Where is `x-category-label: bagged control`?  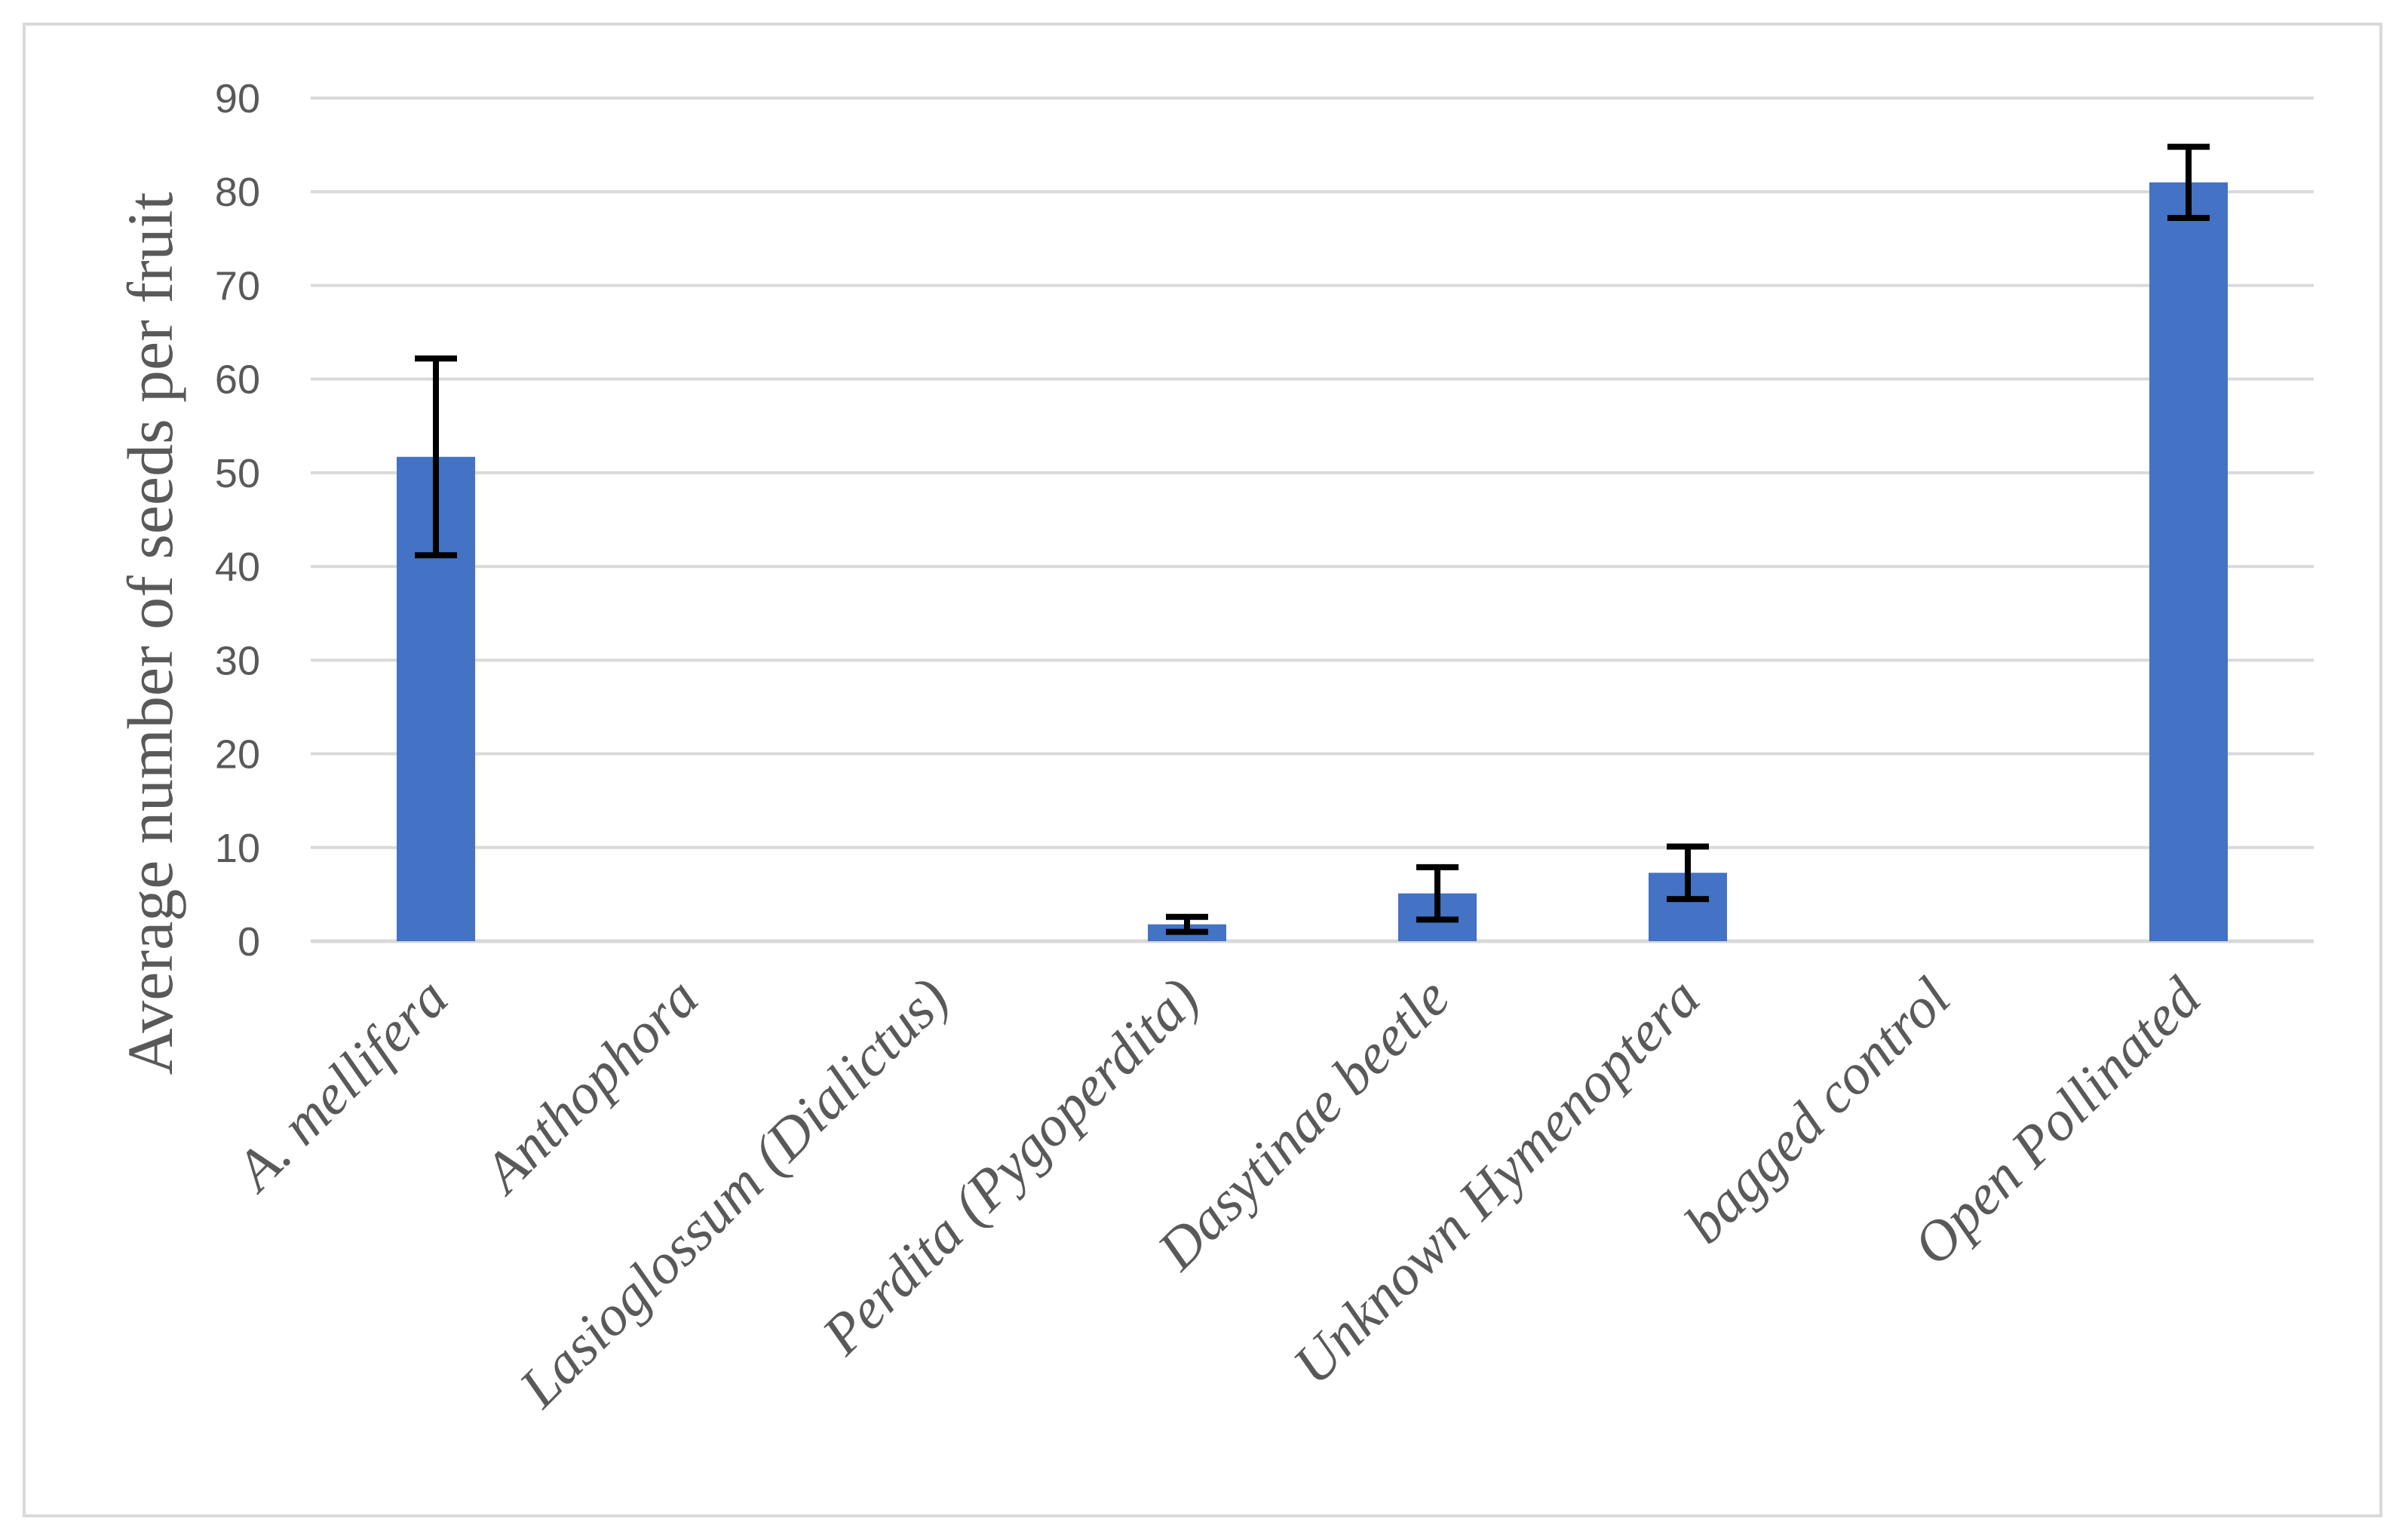
x-category-label: bagged control is located at coordinates (1818, 1111).